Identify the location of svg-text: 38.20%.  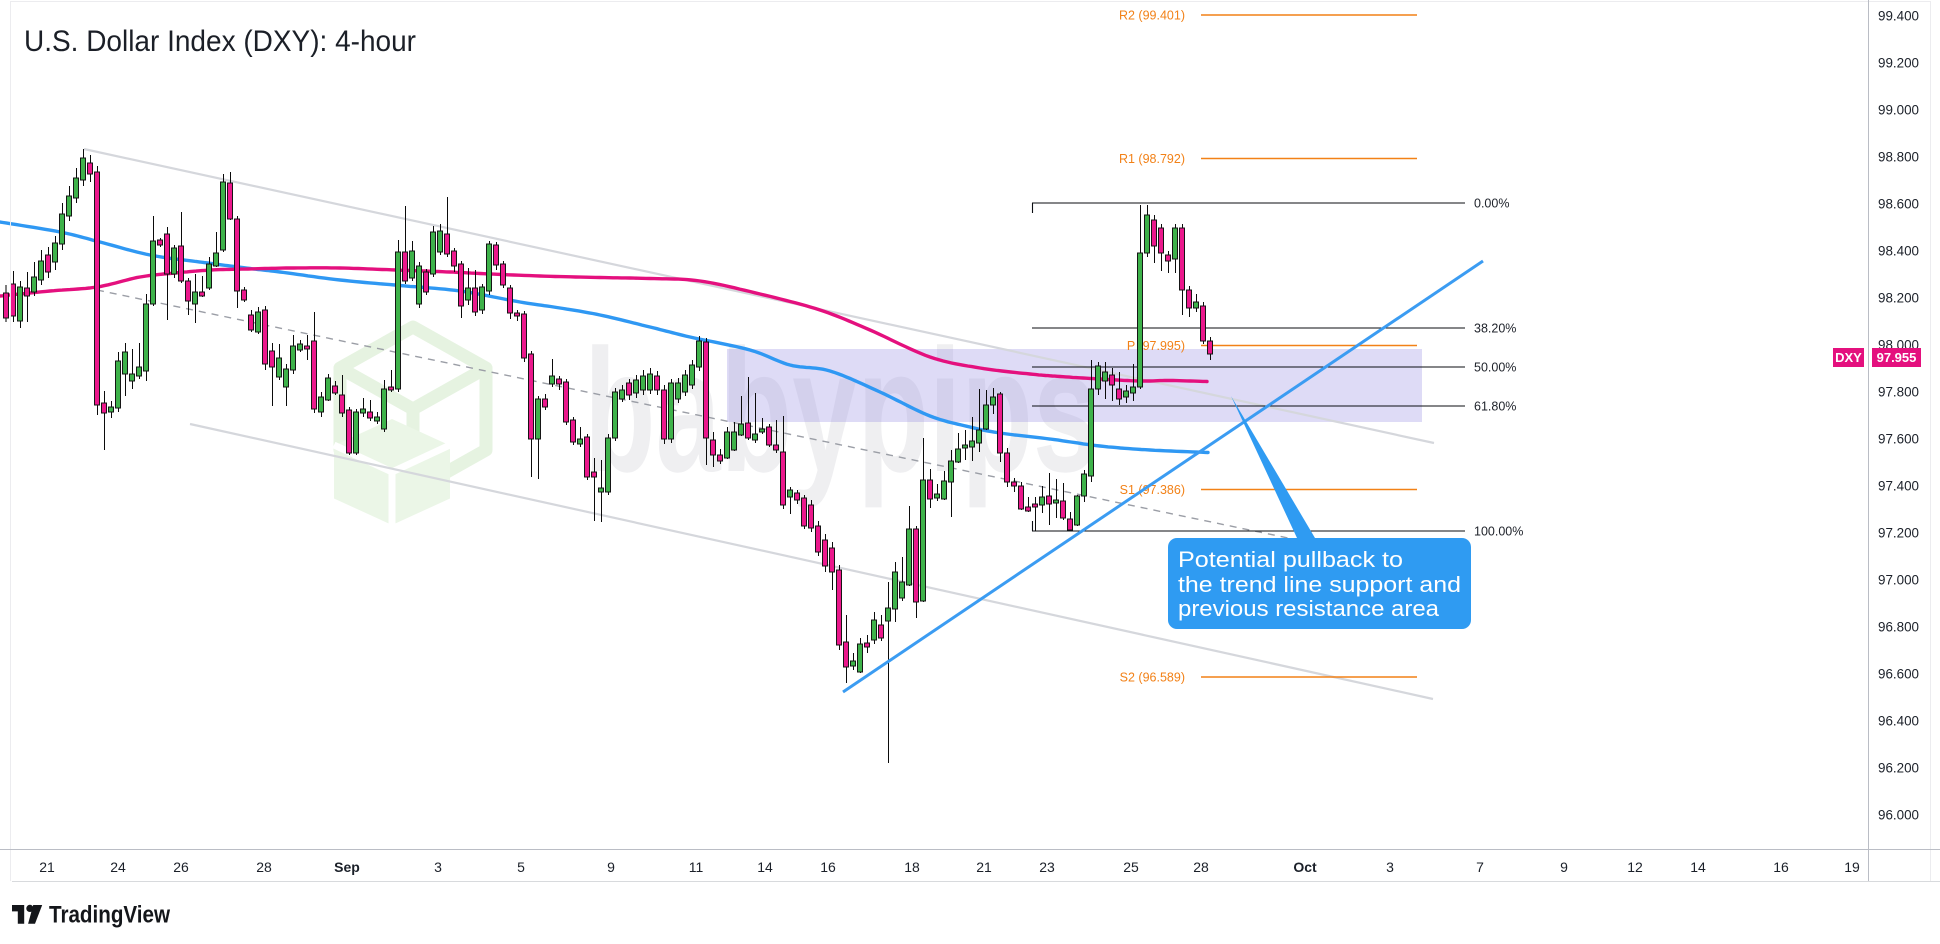
(1495, 329).